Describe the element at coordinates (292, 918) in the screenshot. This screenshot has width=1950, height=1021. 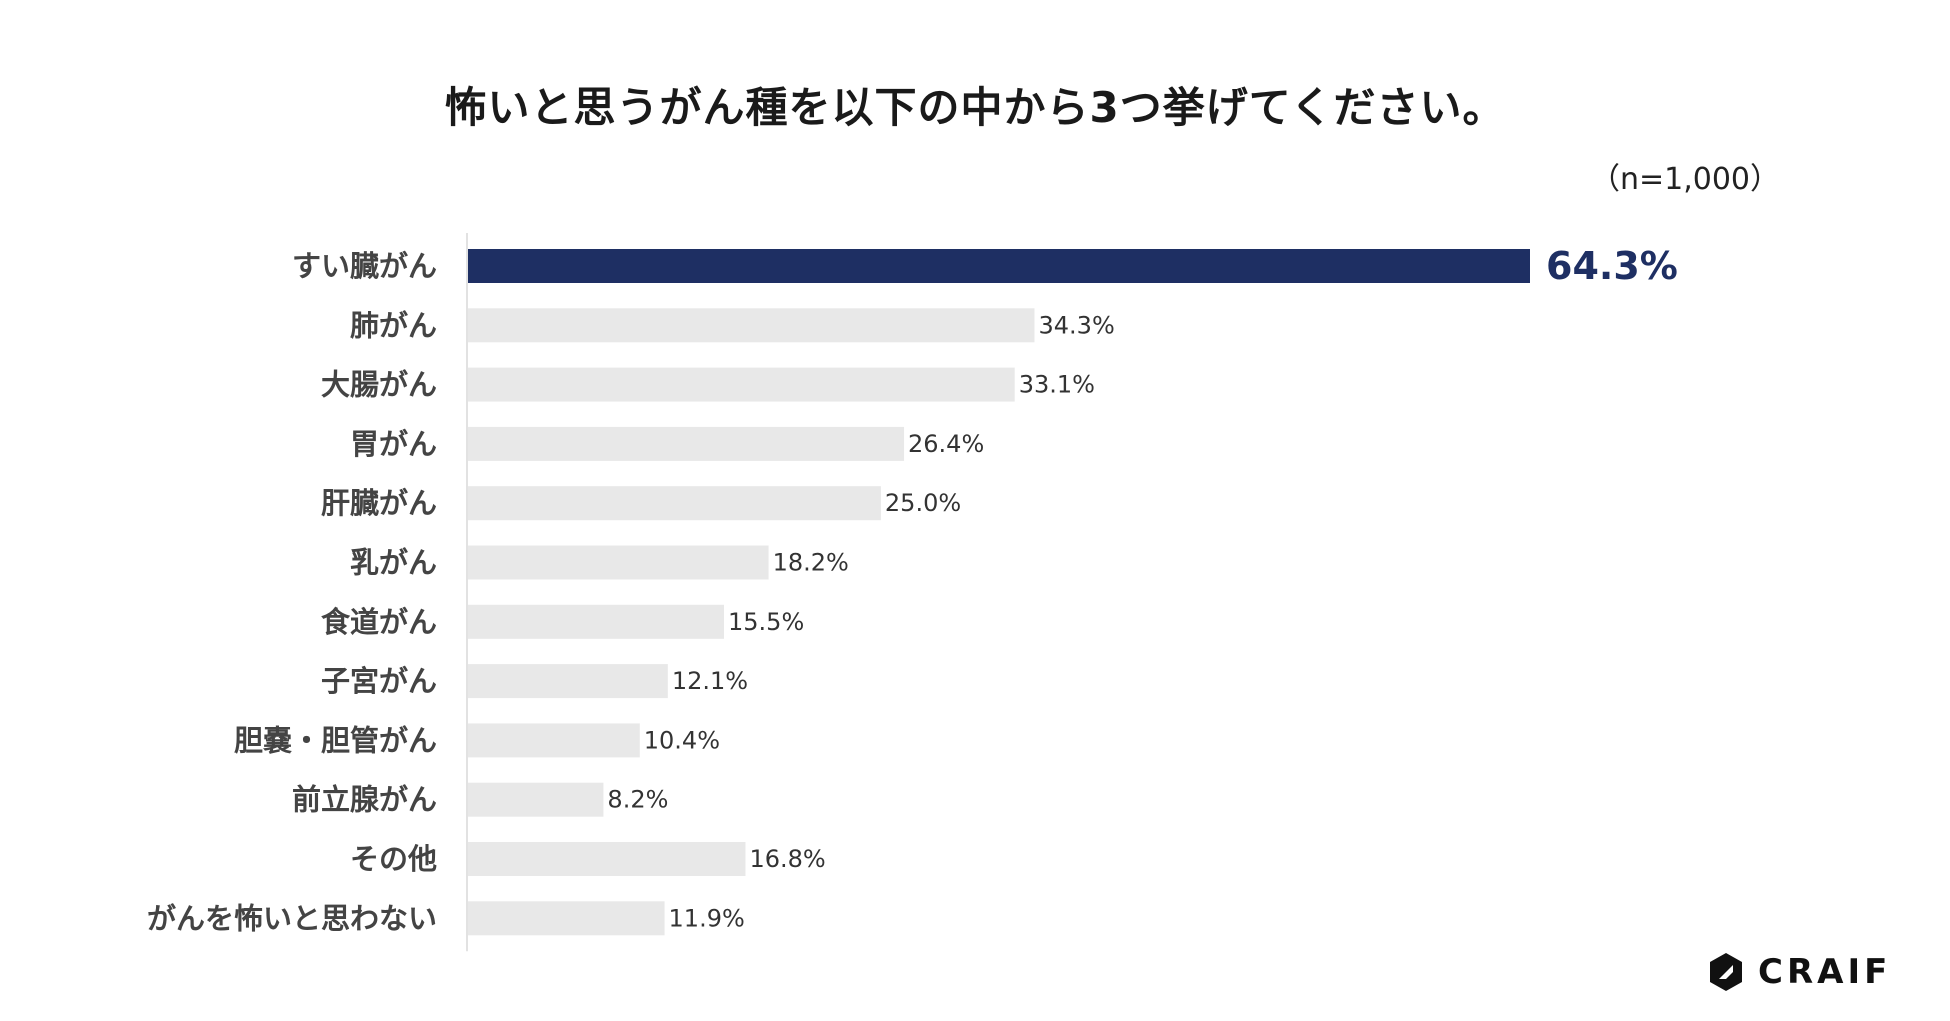
I see `category-label: がんを怖いと思わない` at that location.